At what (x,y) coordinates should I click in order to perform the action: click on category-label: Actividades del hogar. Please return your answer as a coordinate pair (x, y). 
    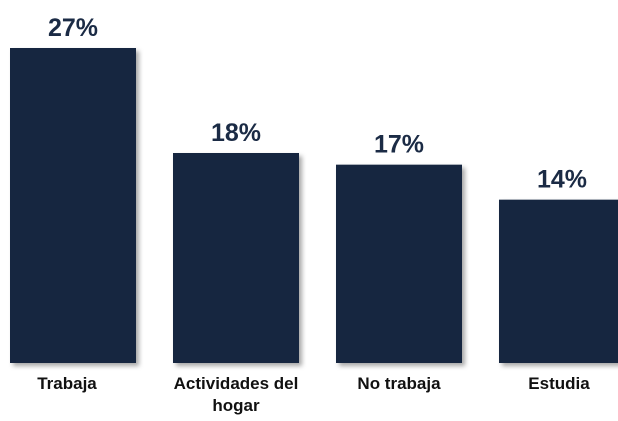
    Looking at the image, I should click on (236, 394).